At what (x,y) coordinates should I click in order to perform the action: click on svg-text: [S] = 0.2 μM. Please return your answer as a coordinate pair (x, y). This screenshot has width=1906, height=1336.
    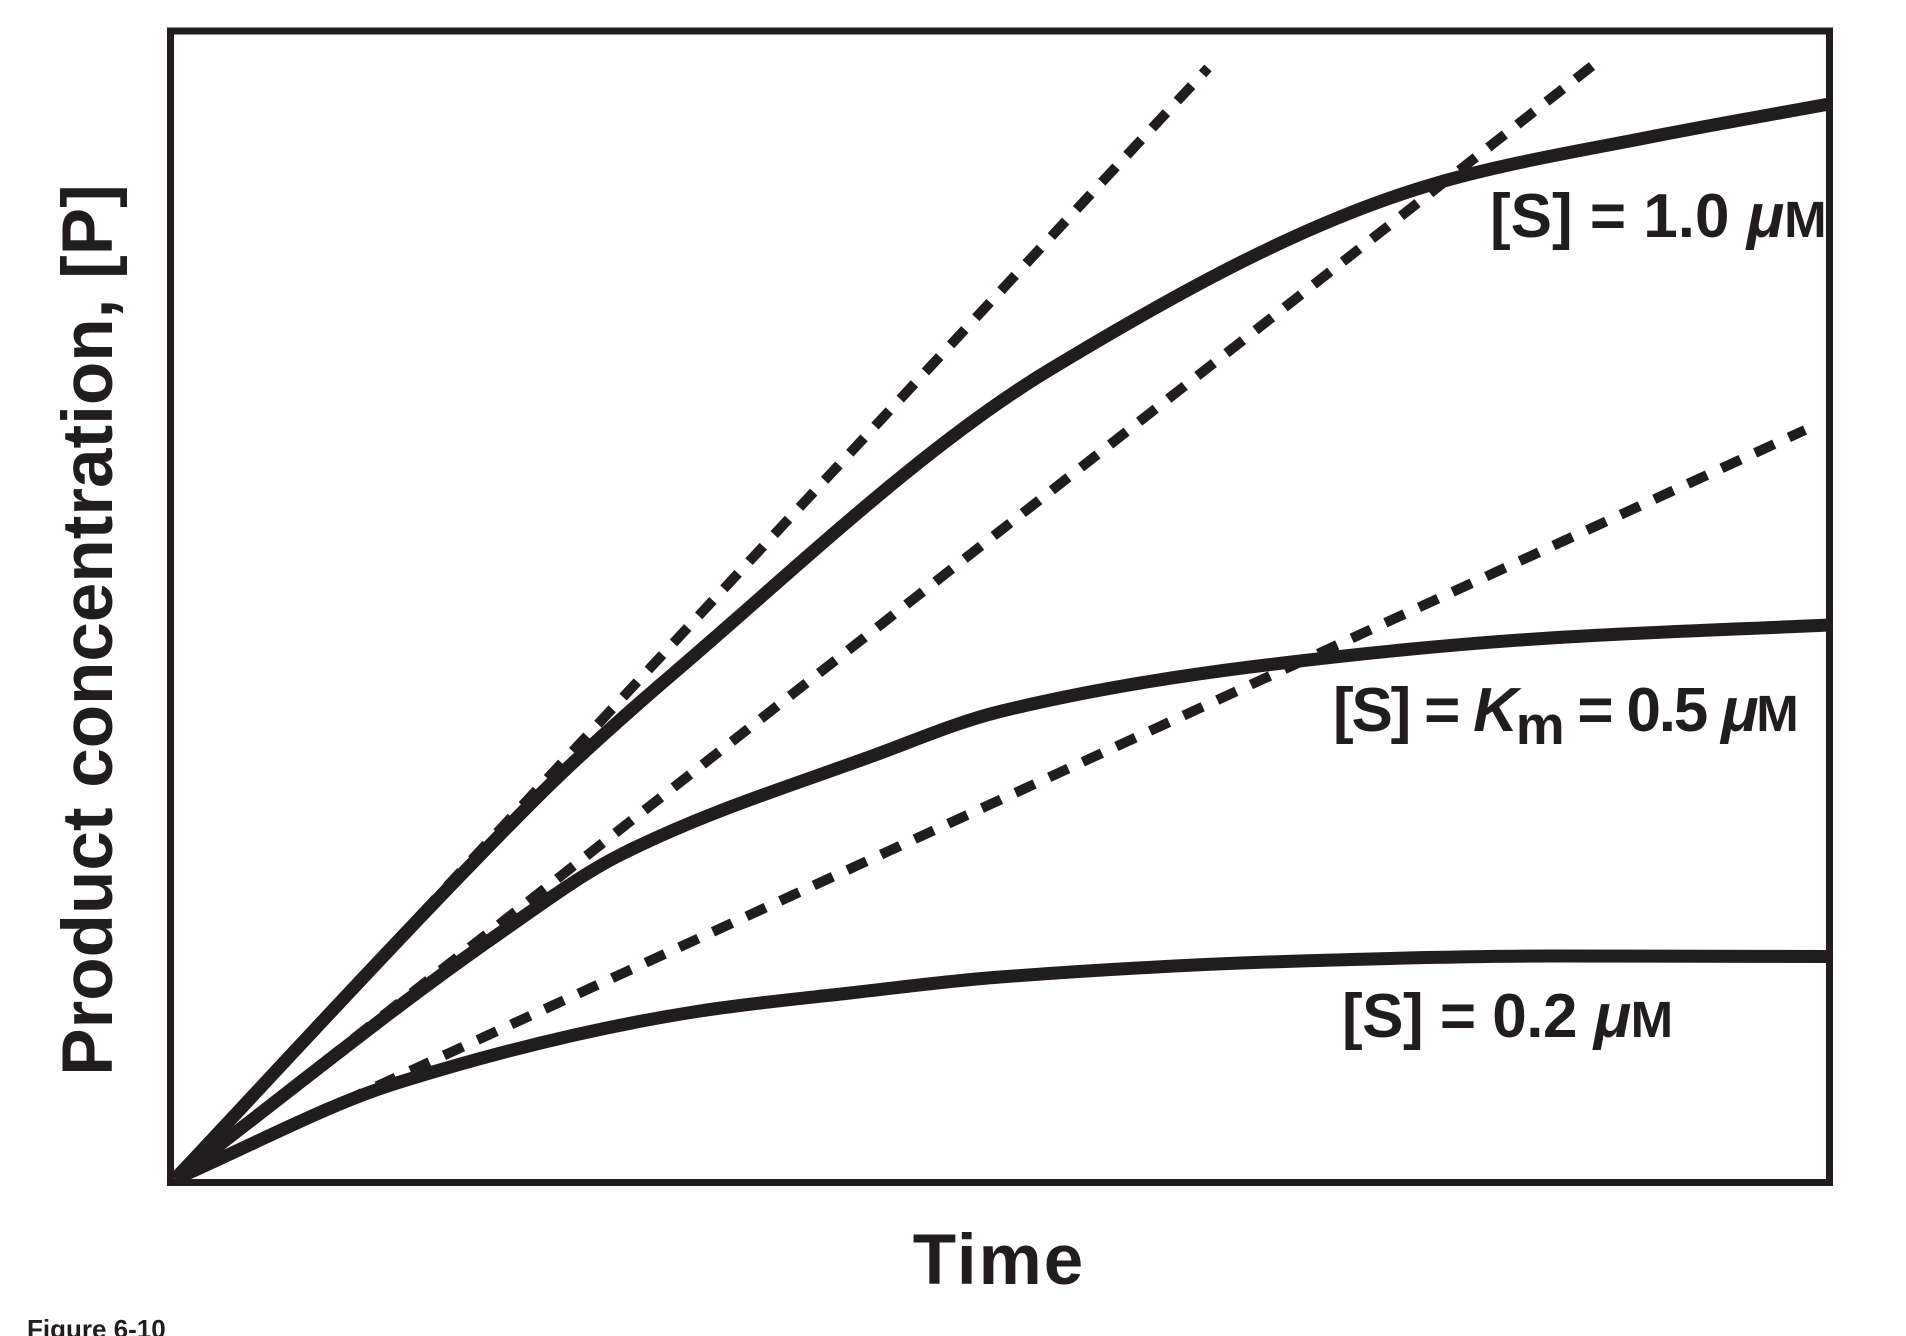
    Looking at the image, I should click on (1507, 1016).